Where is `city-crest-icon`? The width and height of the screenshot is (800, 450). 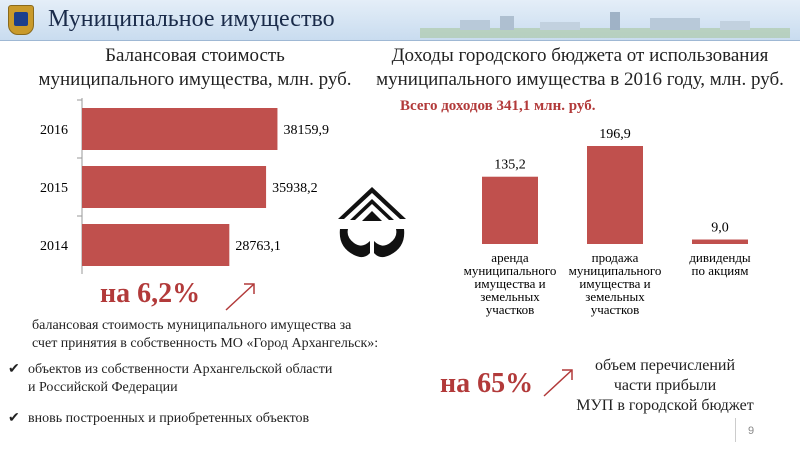 city-crest-icon is located at coordinates (21, 20).